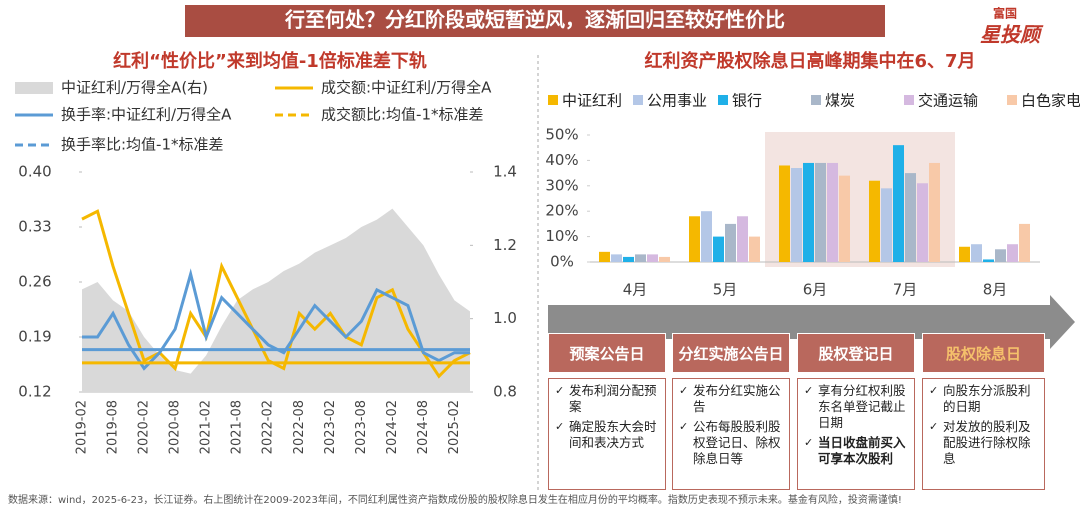 The image size is (1080, 519). Describe the element at coordinates (1050, 101) in the screenshot. I see `legend-label: 白色家电` at that location.